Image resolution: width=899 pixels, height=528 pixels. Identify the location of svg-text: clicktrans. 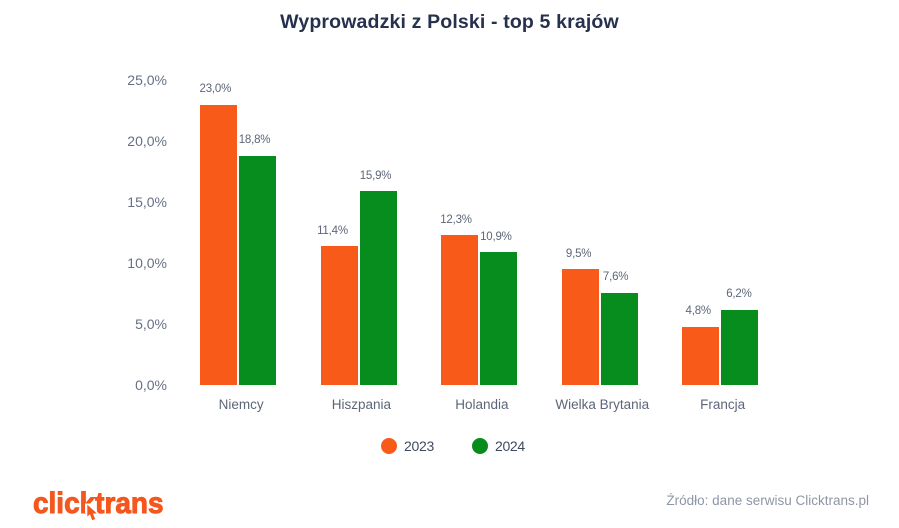
(98, 503).